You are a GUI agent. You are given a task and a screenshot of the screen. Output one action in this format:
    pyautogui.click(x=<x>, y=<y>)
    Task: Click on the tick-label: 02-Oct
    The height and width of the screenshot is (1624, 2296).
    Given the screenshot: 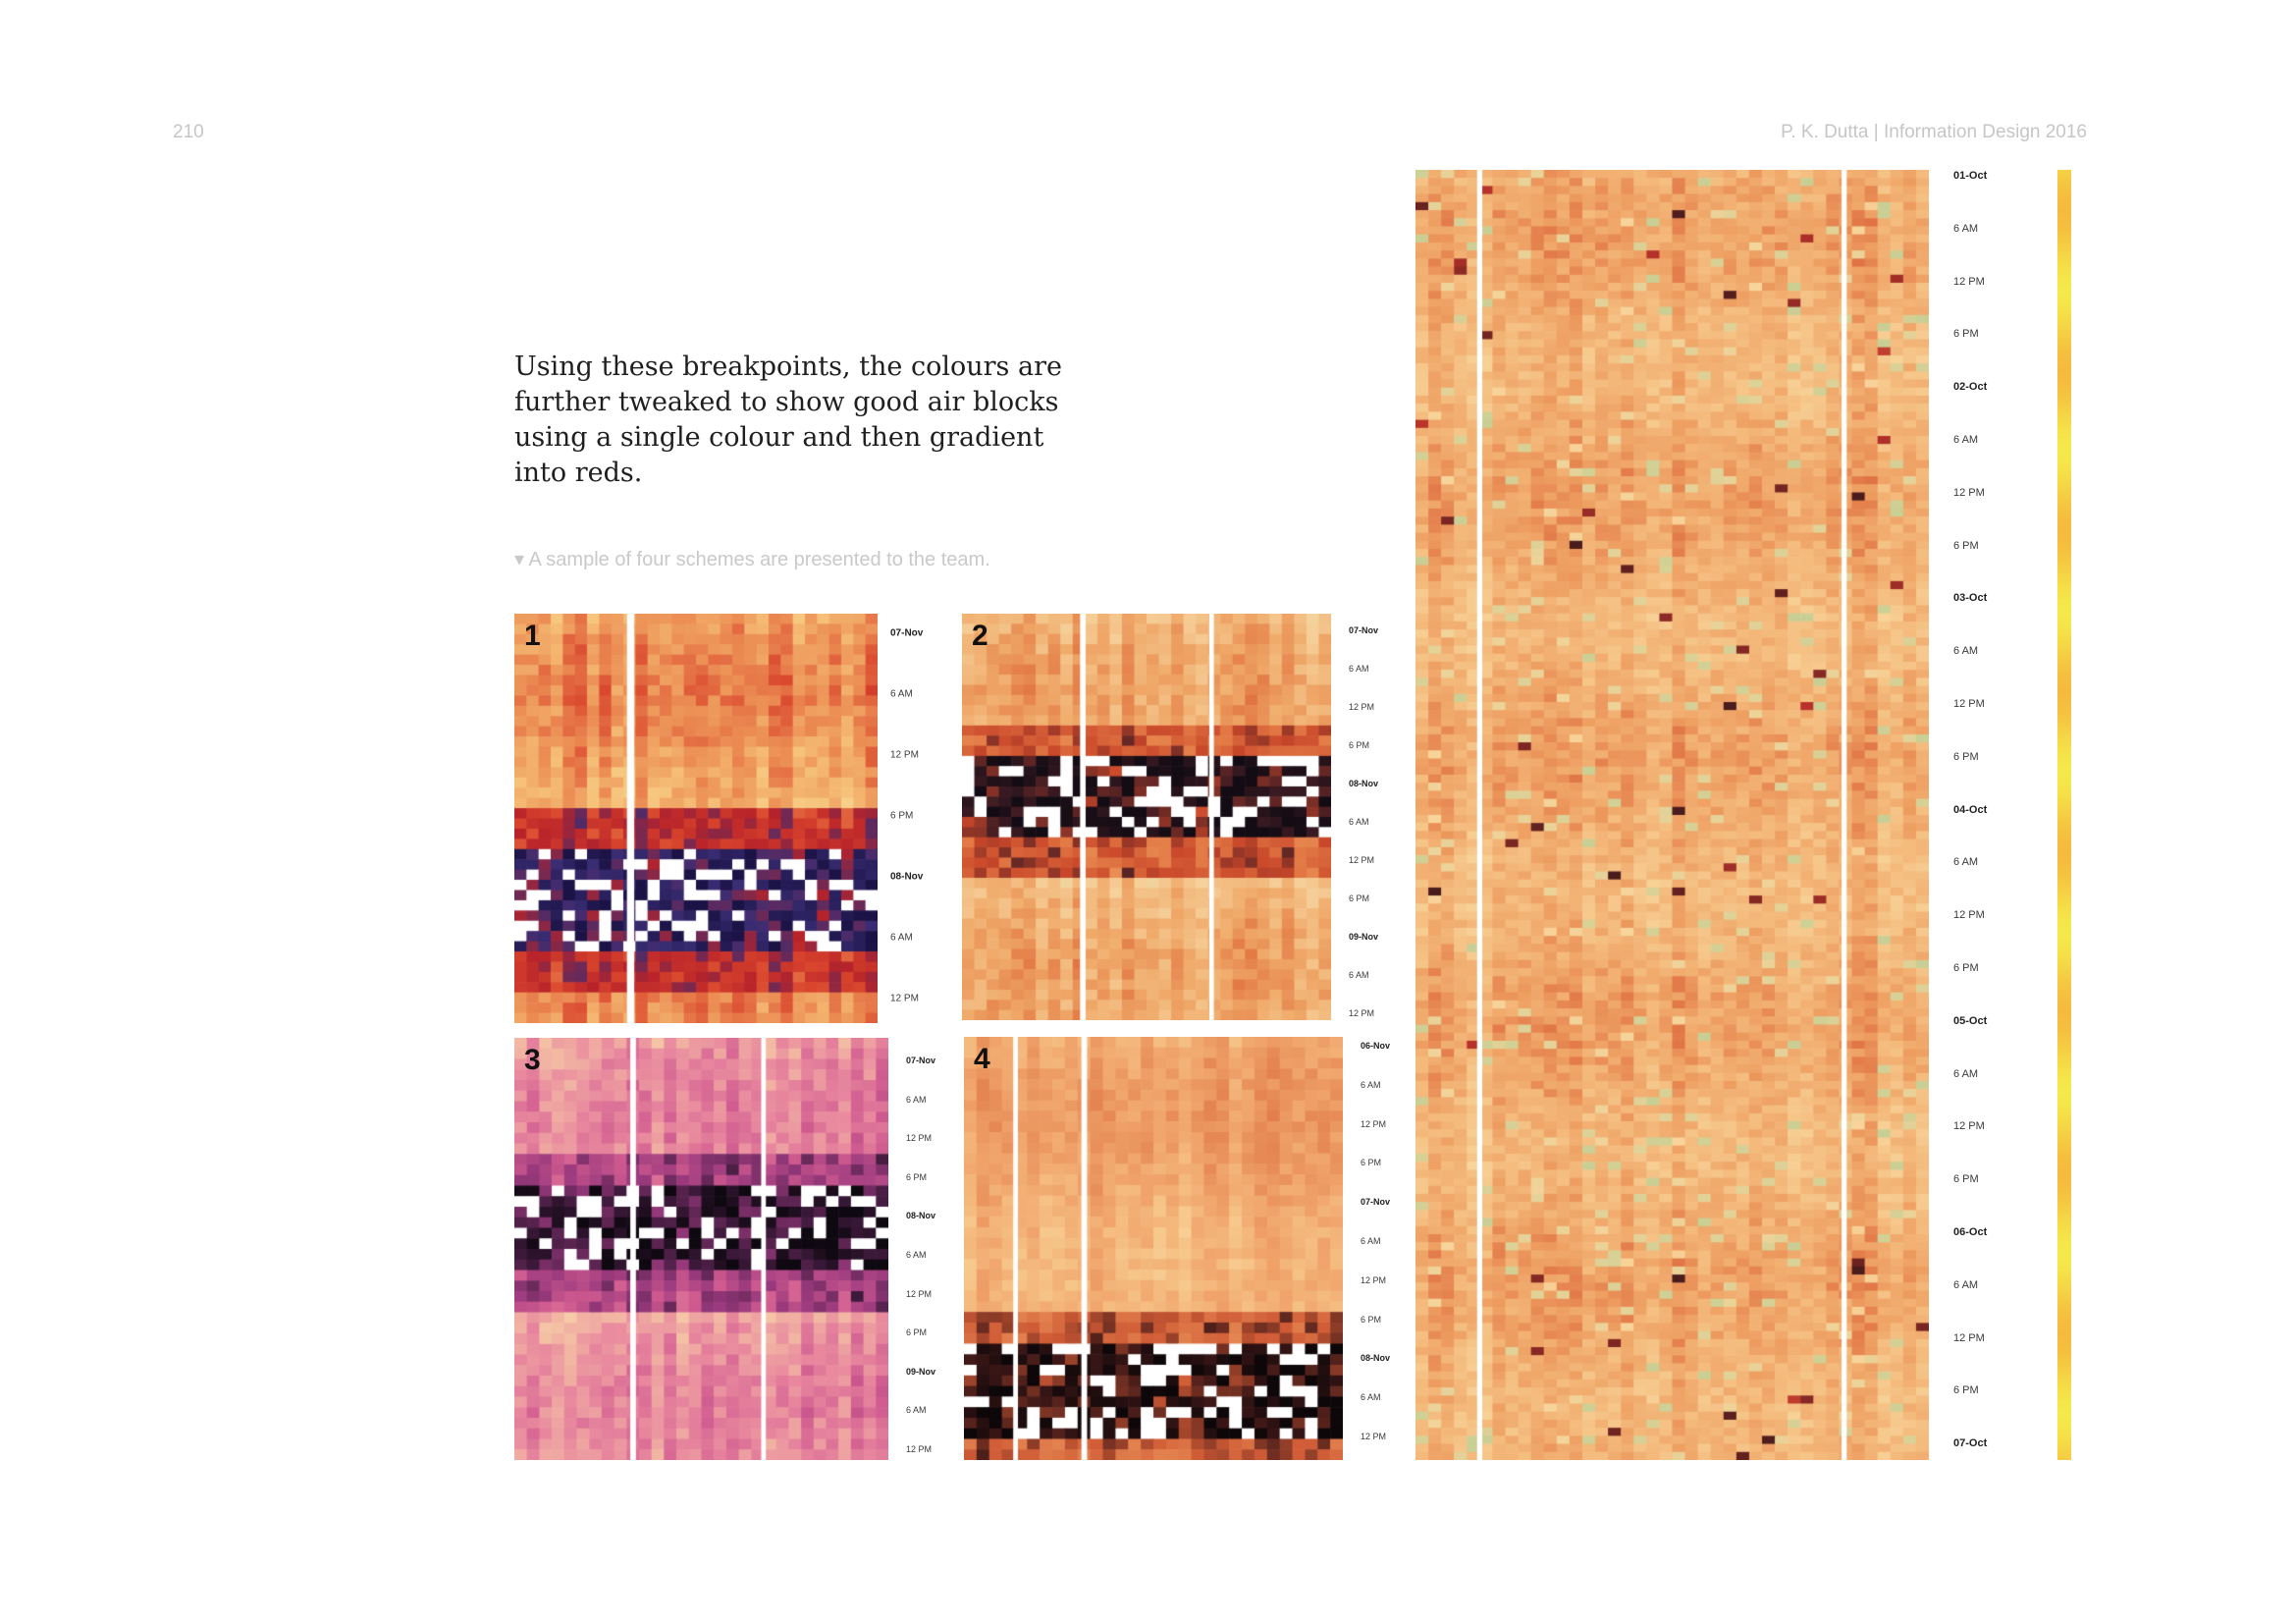 What is the action you would take?
    pyautogui.click(x=1970, y=387)
    